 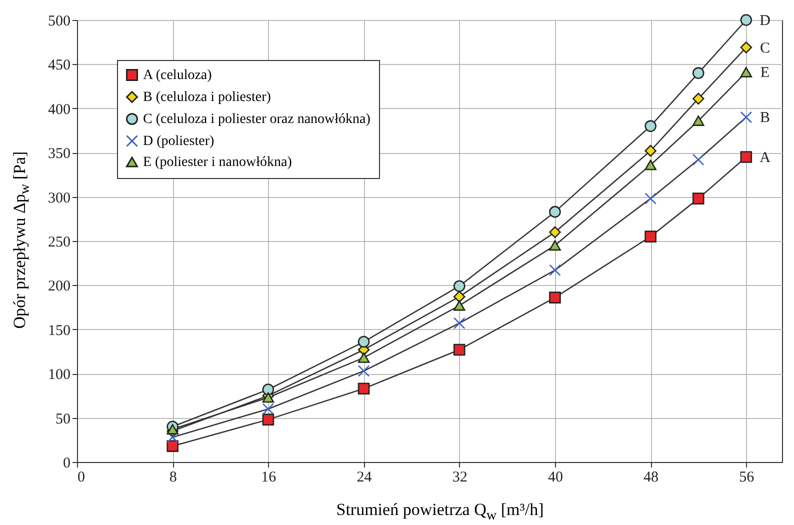 What do you see at coordinates (747, 478) in the screenshot?
I see `x-tick-label: 56` at bounding box center [747, 478].